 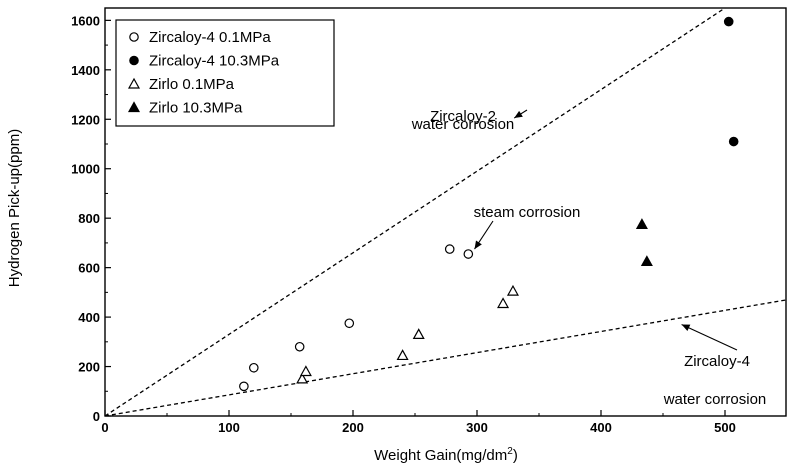 I want to click on annotation-arrowhead-steam, so click(x=478, y=245).